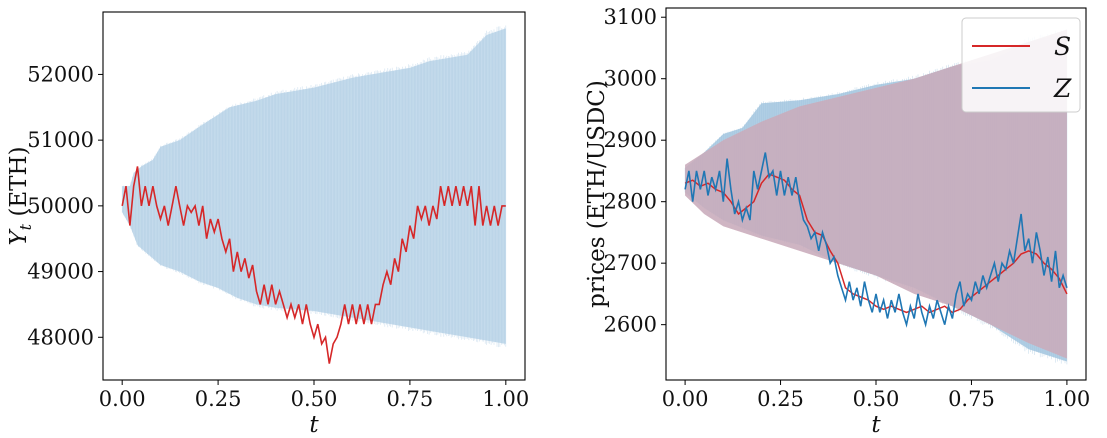 The image size is (1107, 438). What do you see at coordinates (630, 17) in the screenshot?
I see `y-tick-label: 3100` at bounding box center [630, 17].